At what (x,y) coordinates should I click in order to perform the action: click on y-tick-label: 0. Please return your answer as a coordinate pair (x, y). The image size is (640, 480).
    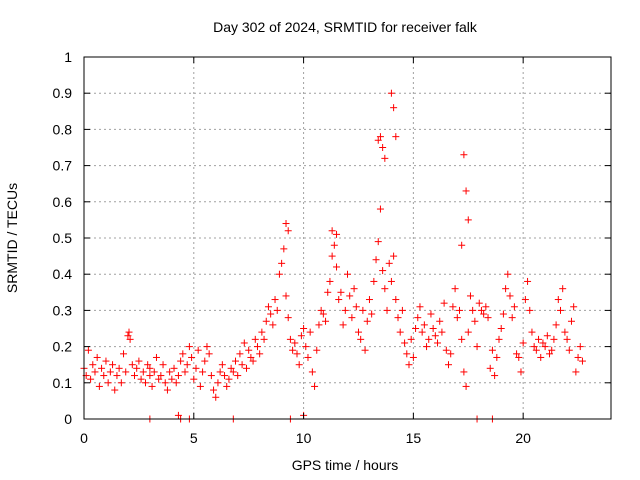
    Looking at the image, I should click on (68, 419).